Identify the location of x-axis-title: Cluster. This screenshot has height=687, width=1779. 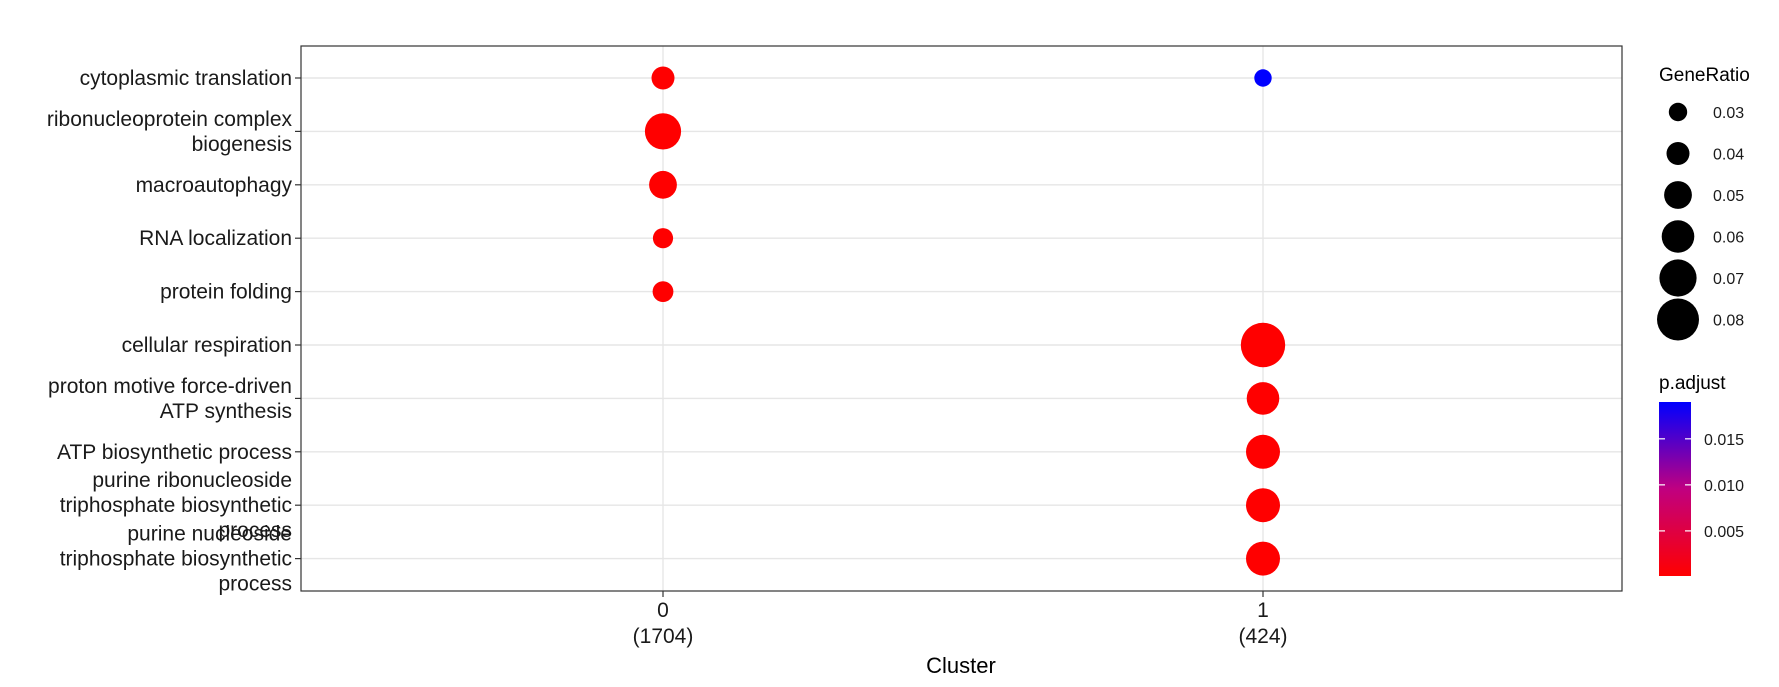
(961, 665).